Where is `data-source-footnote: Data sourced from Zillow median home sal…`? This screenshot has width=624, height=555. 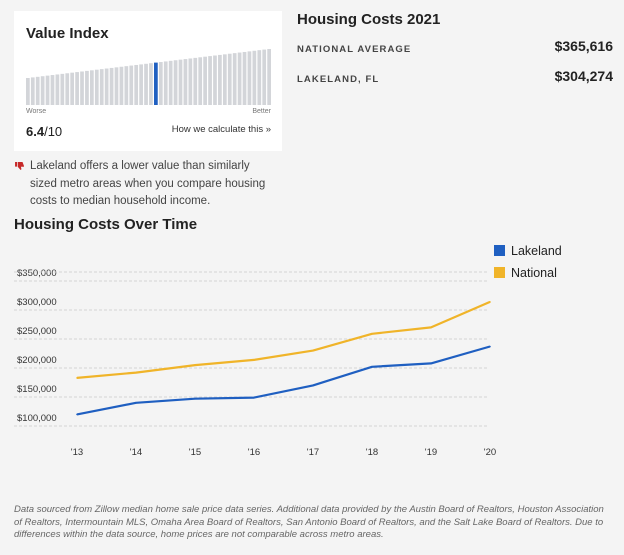 data-source-footnote: Data sourced from Zillow median home sal… is located at coordinates (309, 522).